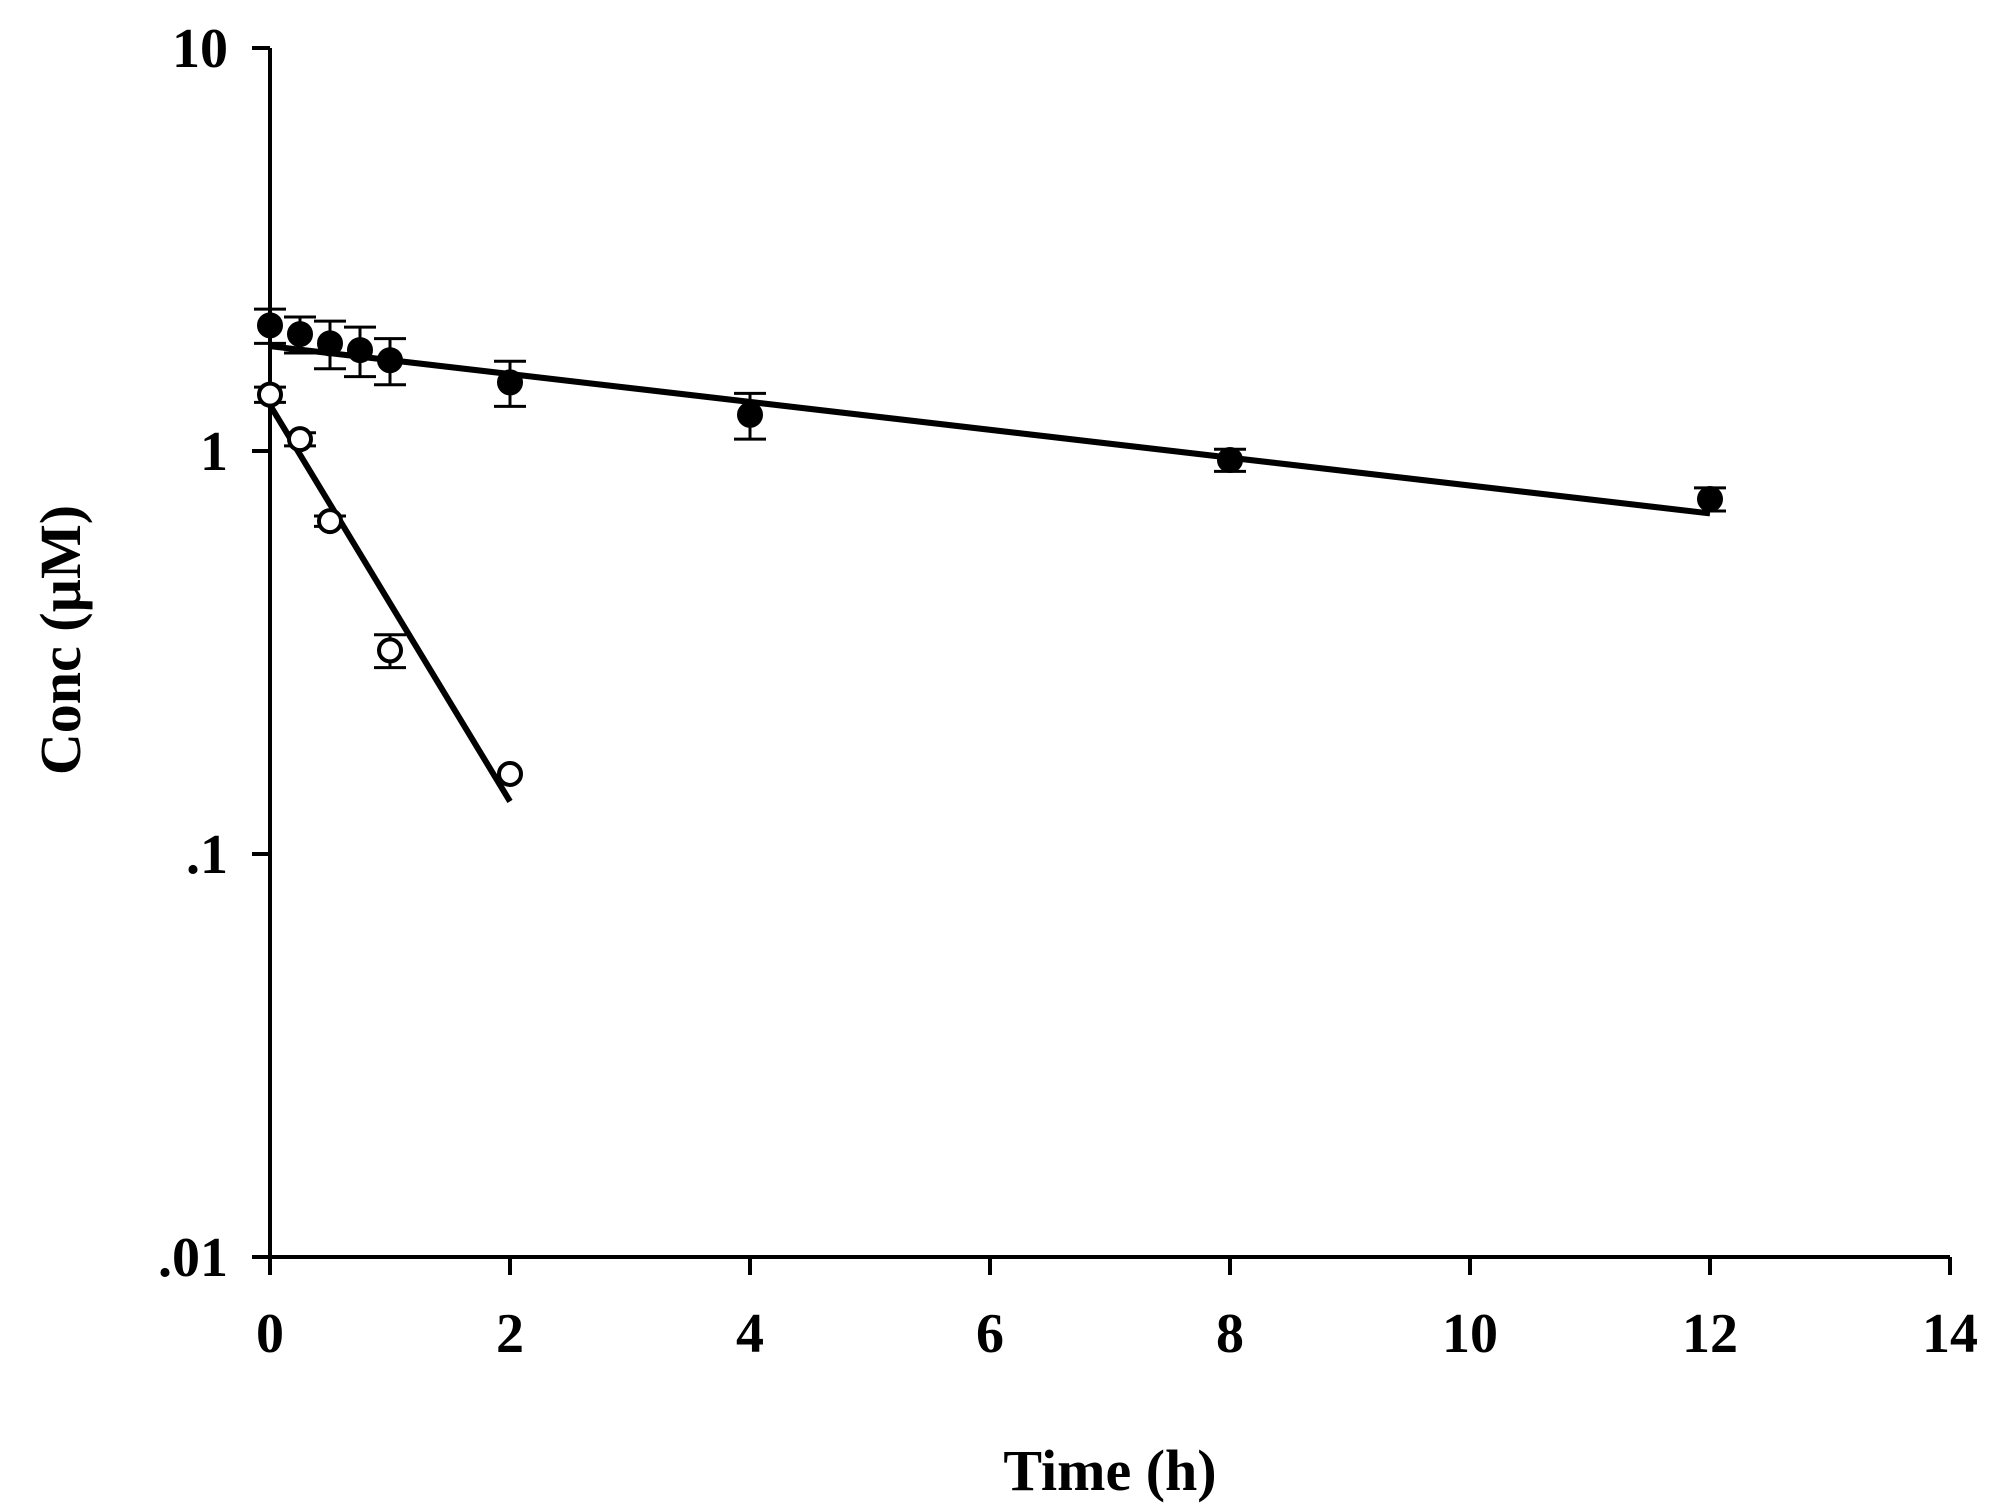  What do you see at coordinates (60, 640) in the screenshot?
I see `y-axis-label: Conc (µM)` at bounding box center [60, 640].